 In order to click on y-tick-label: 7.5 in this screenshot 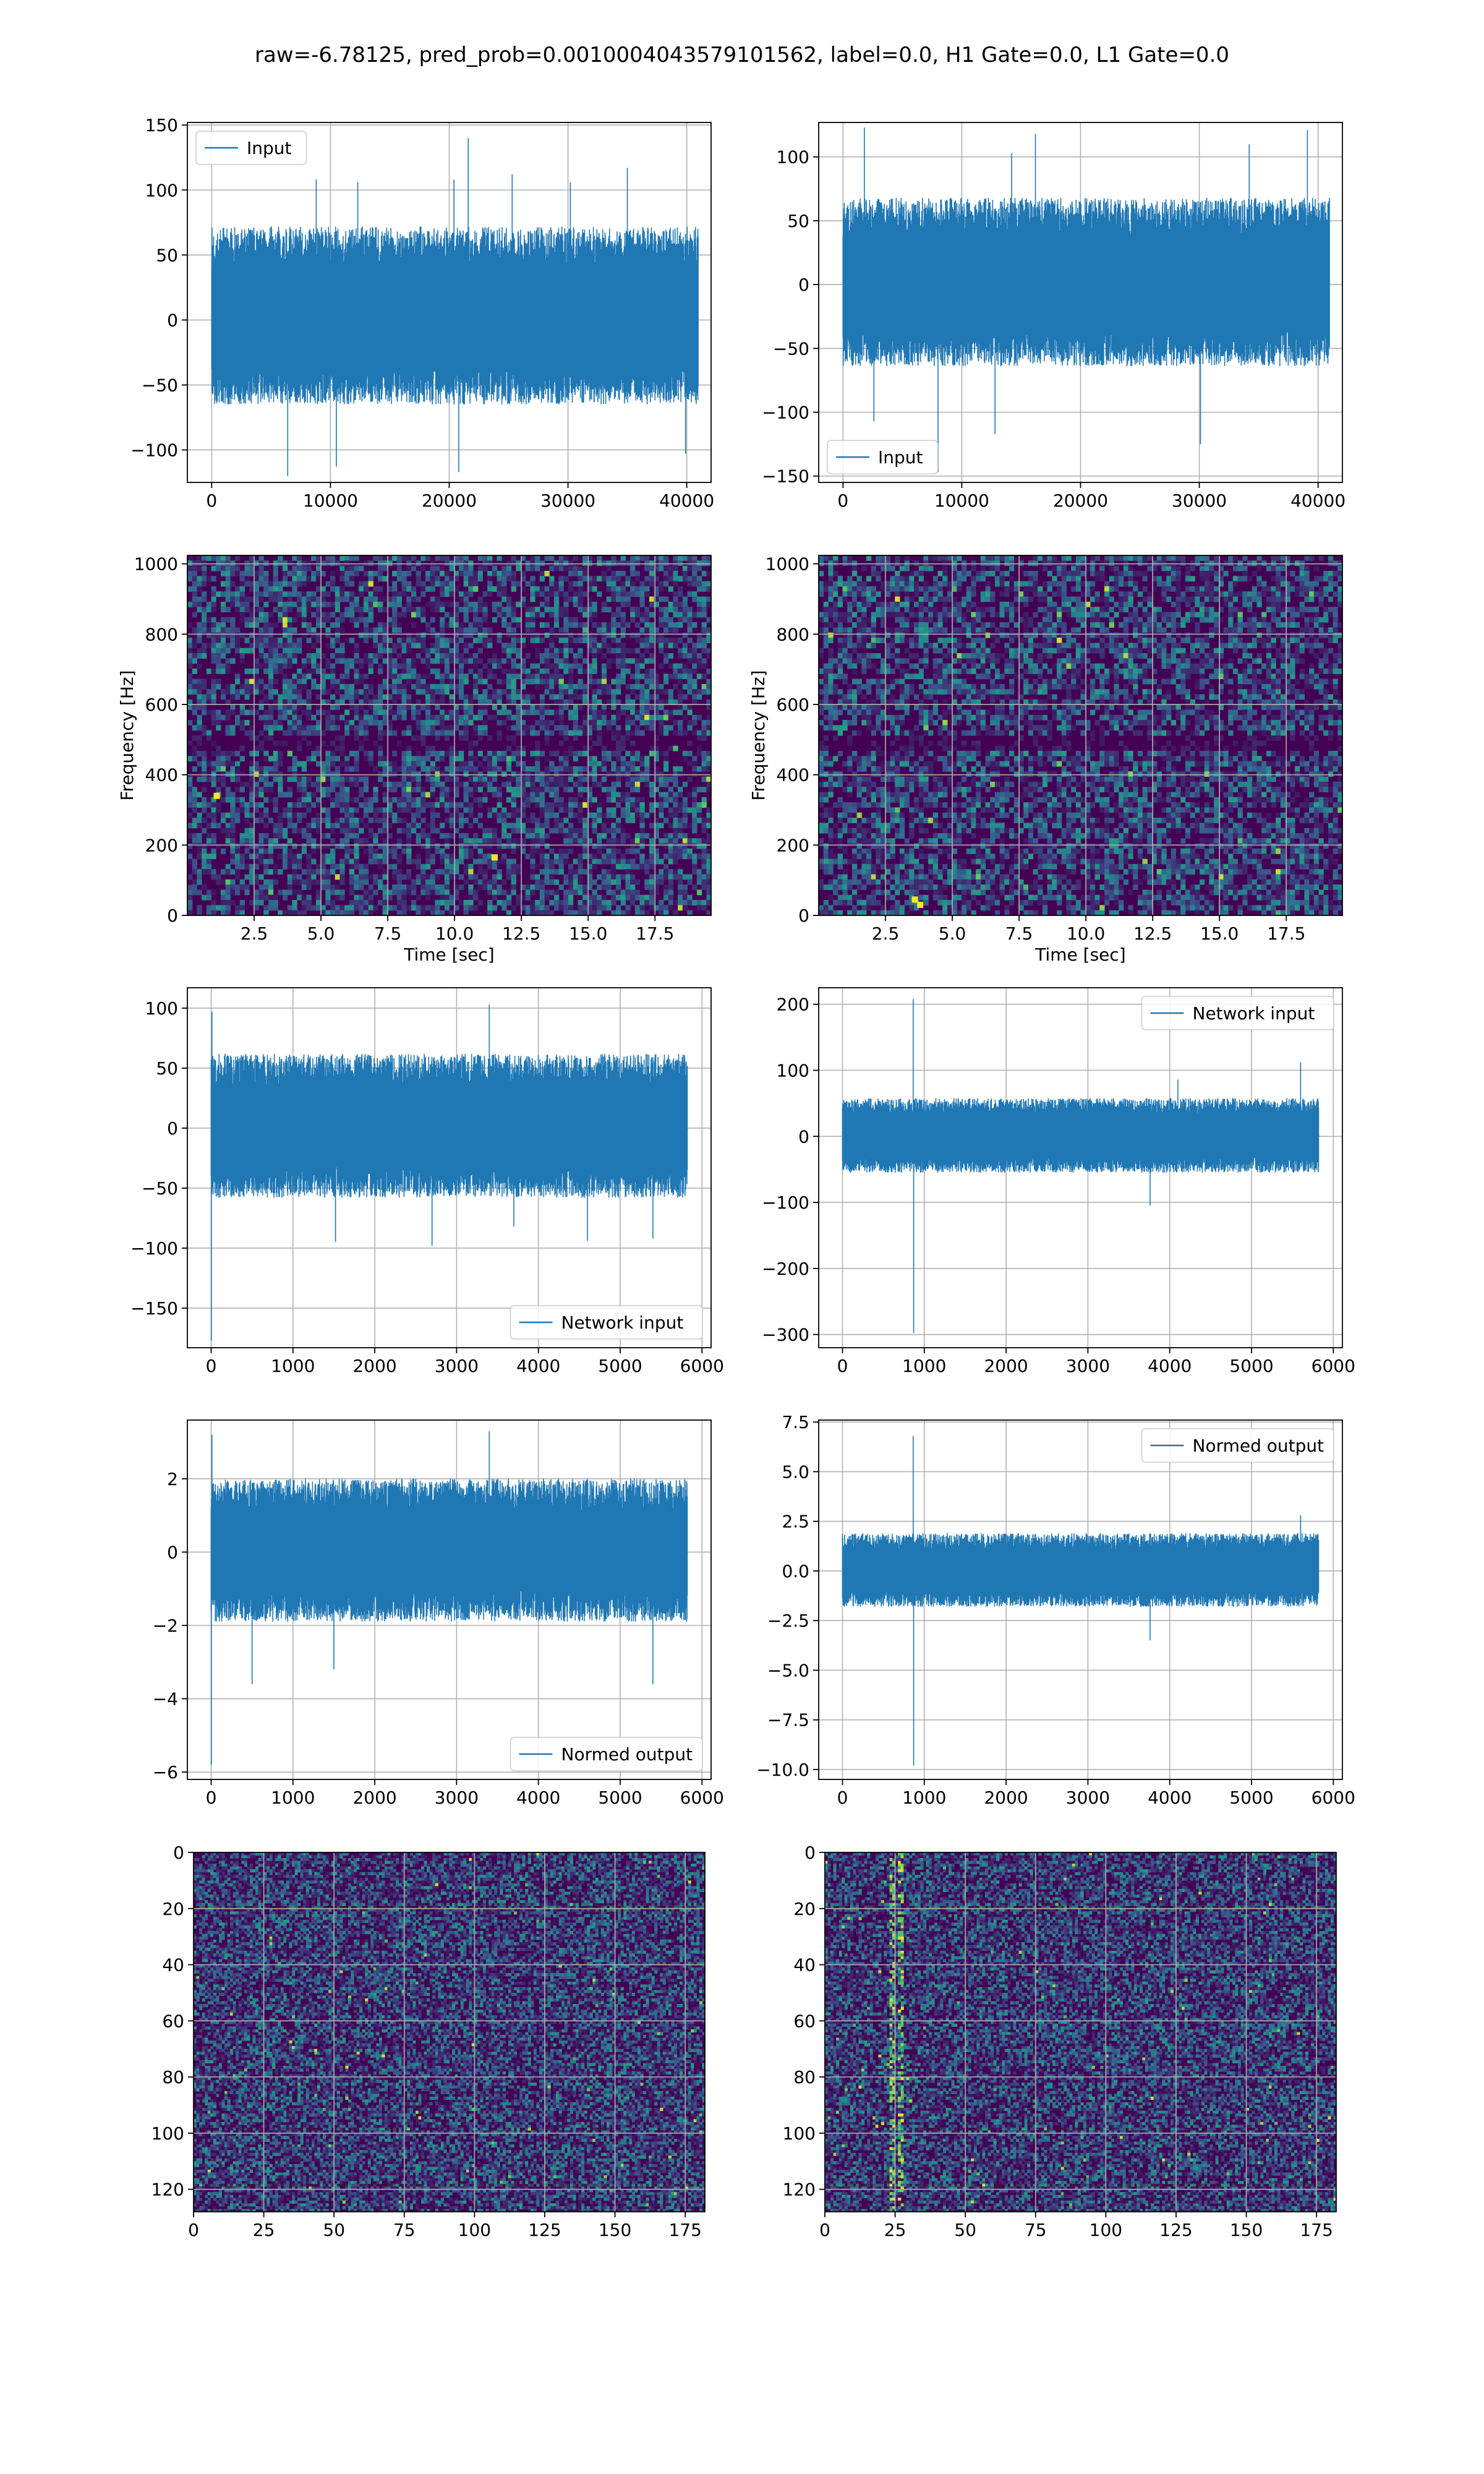, I will do `click(795, 1422)`.